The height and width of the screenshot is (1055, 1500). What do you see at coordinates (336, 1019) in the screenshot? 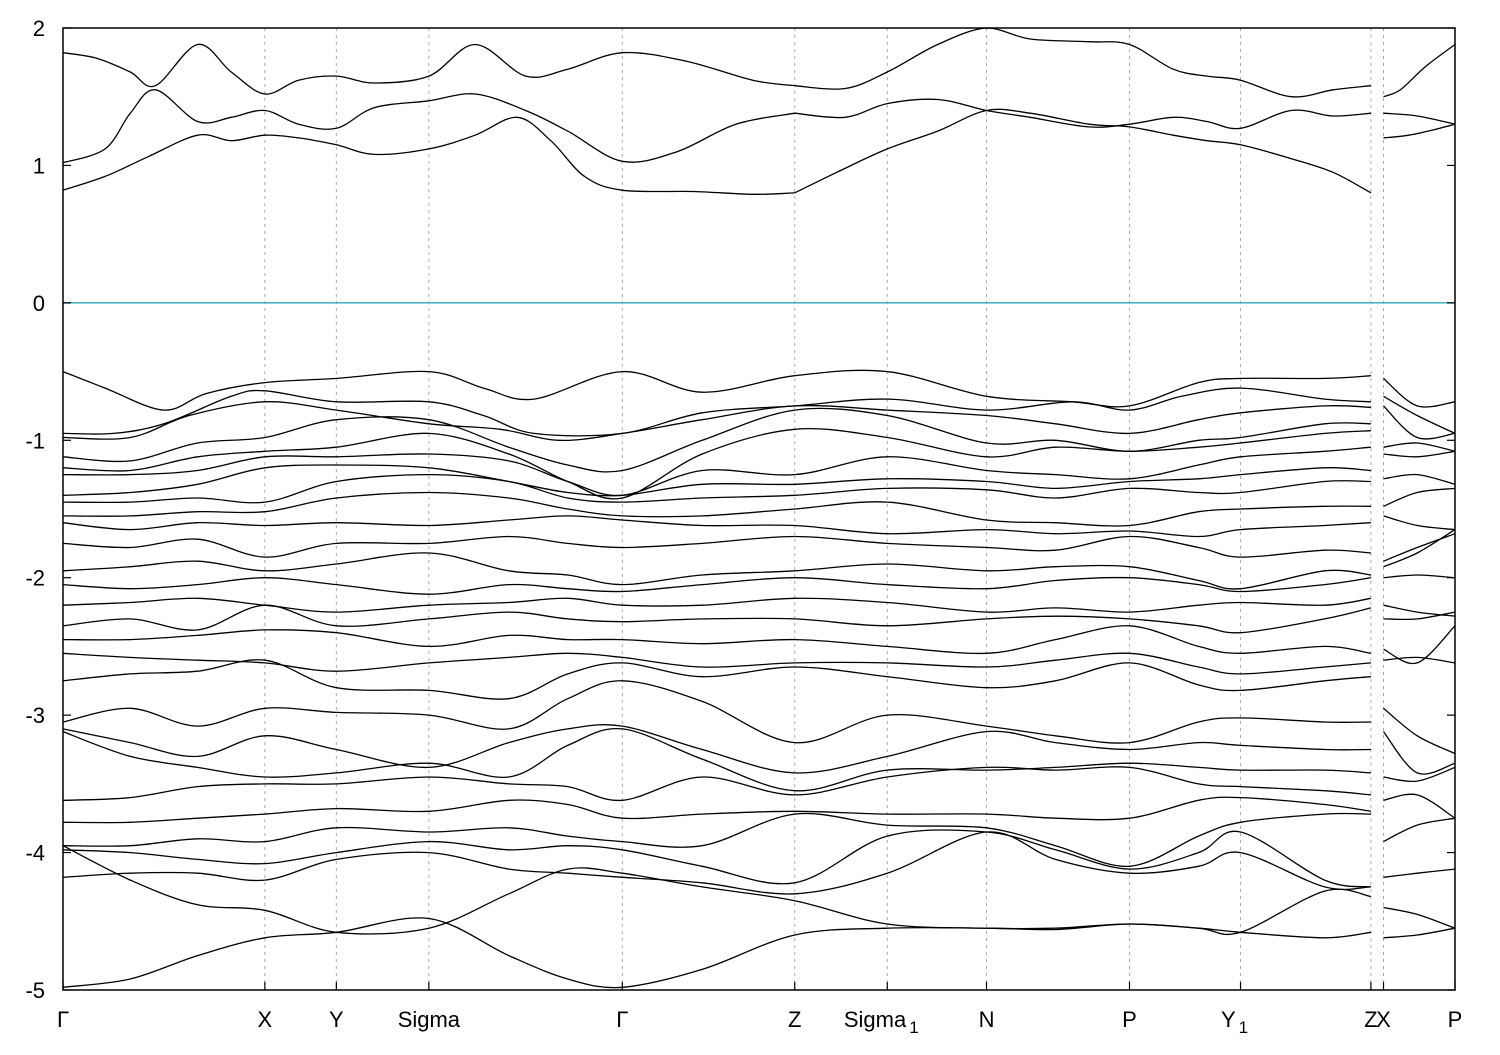
I see `x-tick-label: Y` at bounding box center [336, 1019].